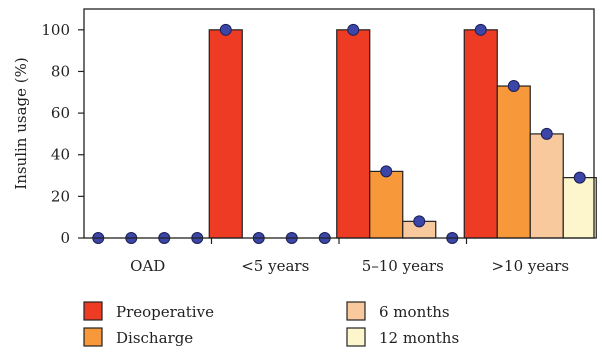 This screenshot has height=358, width=602. Describe the element at coordinates (154, 338) in the screenshot. I see `legend-label: Discharge` at that location.